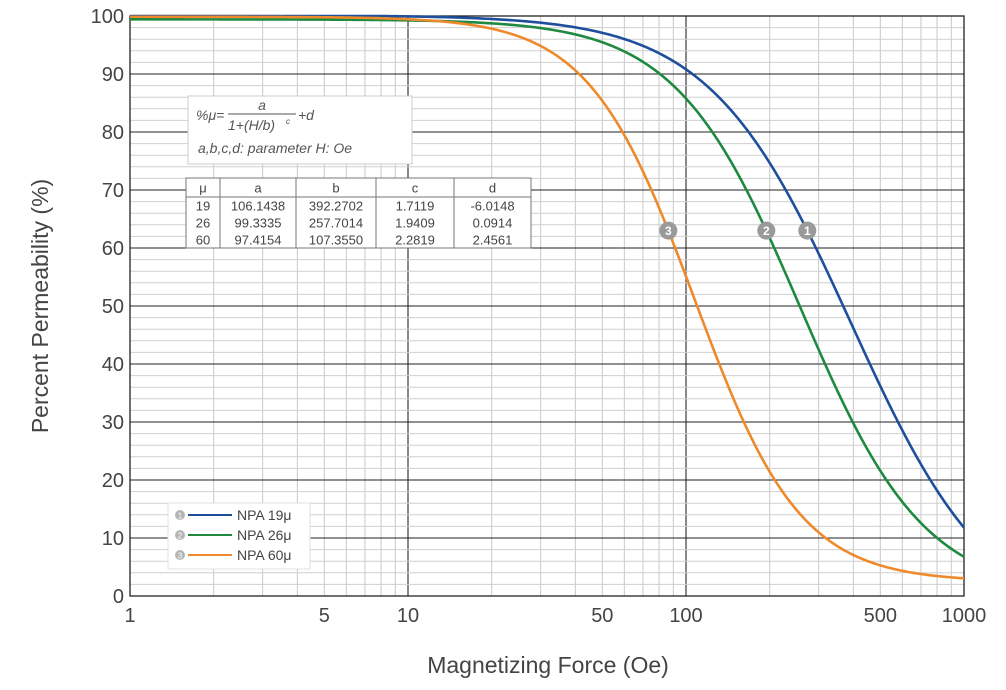 Image resolution: width=1006 pixels, height=690 pixels. What do you see at coordinates (113, 423) in the screenshot?
I see `y-tick-label: 30` at bounding box center [113, 423].